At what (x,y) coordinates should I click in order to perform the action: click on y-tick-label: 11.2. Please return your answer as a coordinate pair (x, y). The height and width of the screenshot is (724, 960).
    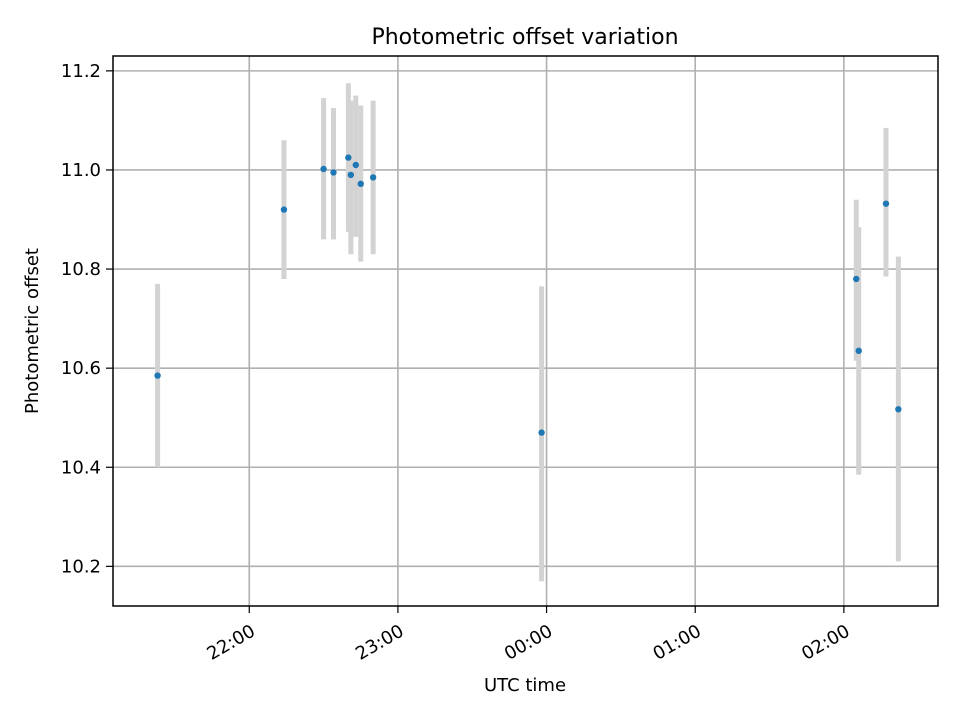
    Looking at the image, I should click on (81, 71).